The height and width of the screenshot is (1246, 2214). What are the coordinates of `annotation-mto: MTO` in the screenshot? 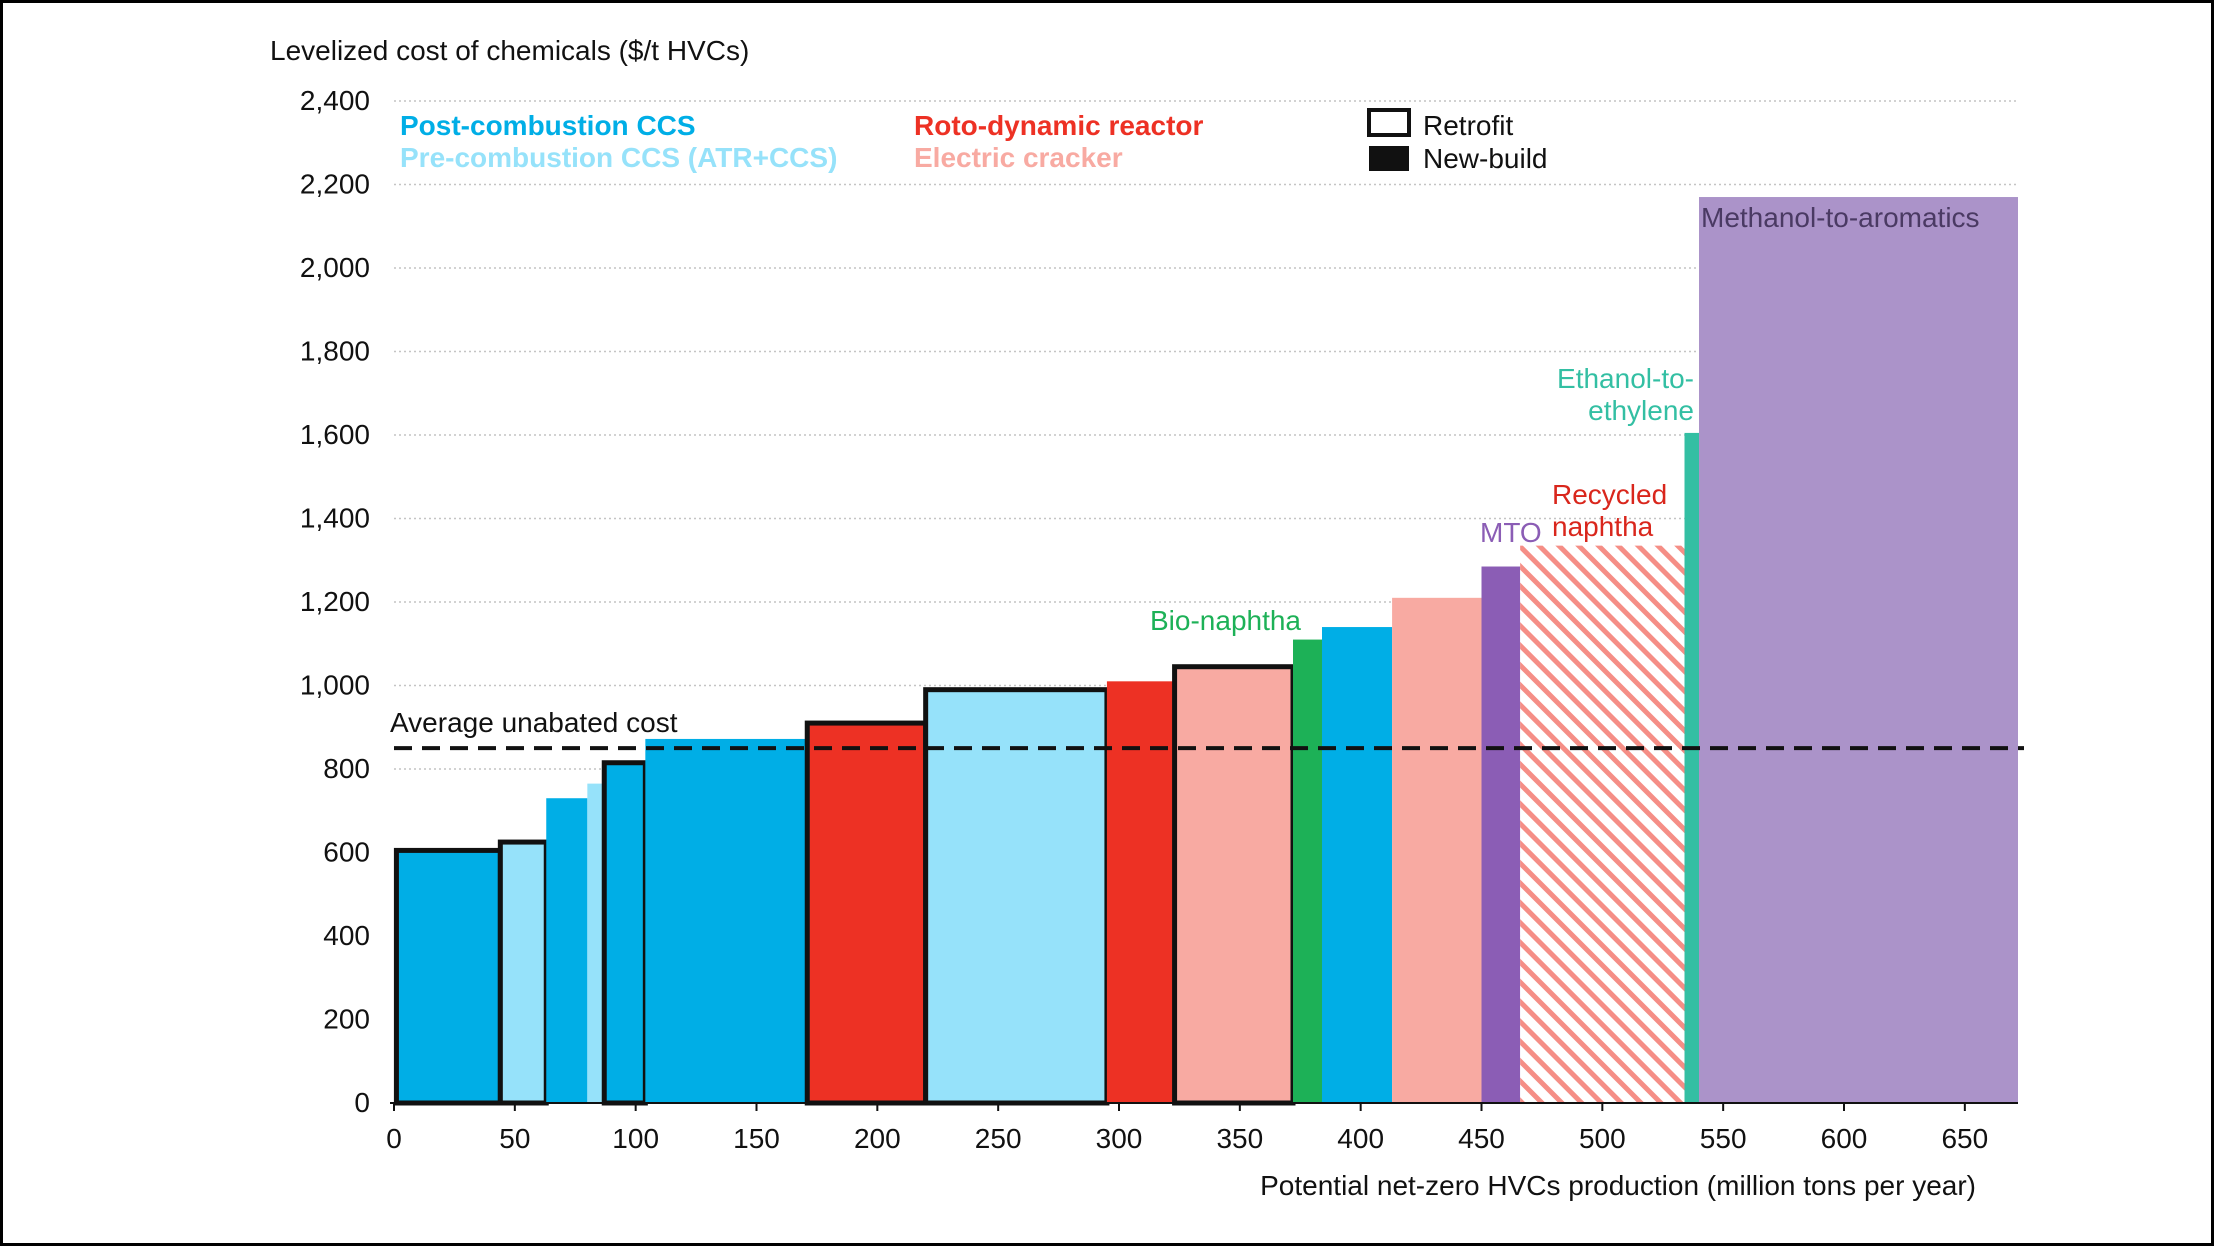 It's located at (1511, 532).